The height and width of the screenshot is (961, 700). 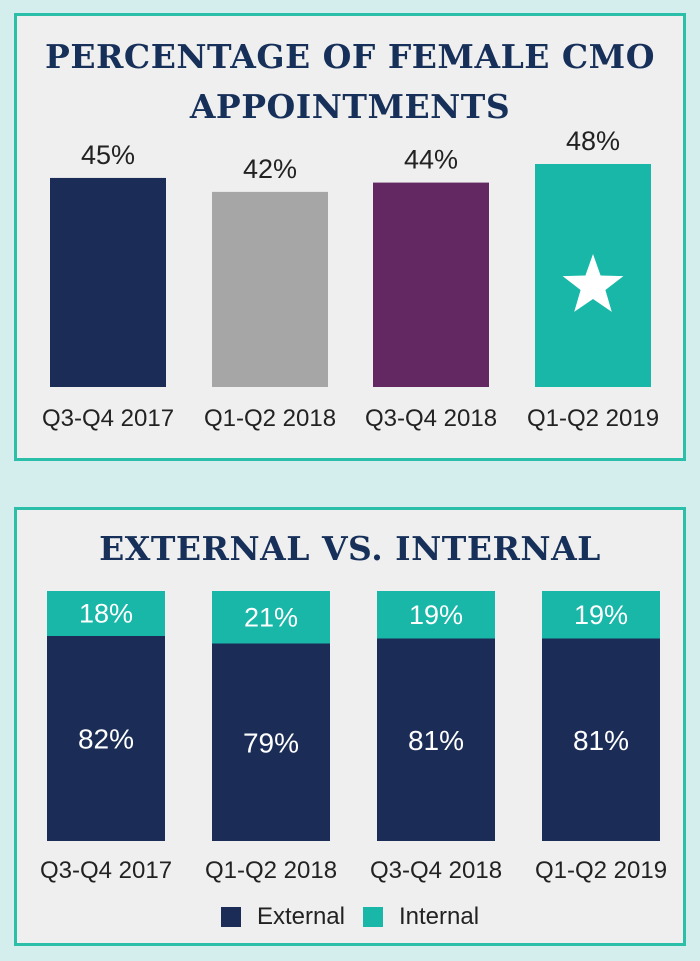 I want to click on internal-value-q3-q4-2018: 19%, so click(x=436, y=615).